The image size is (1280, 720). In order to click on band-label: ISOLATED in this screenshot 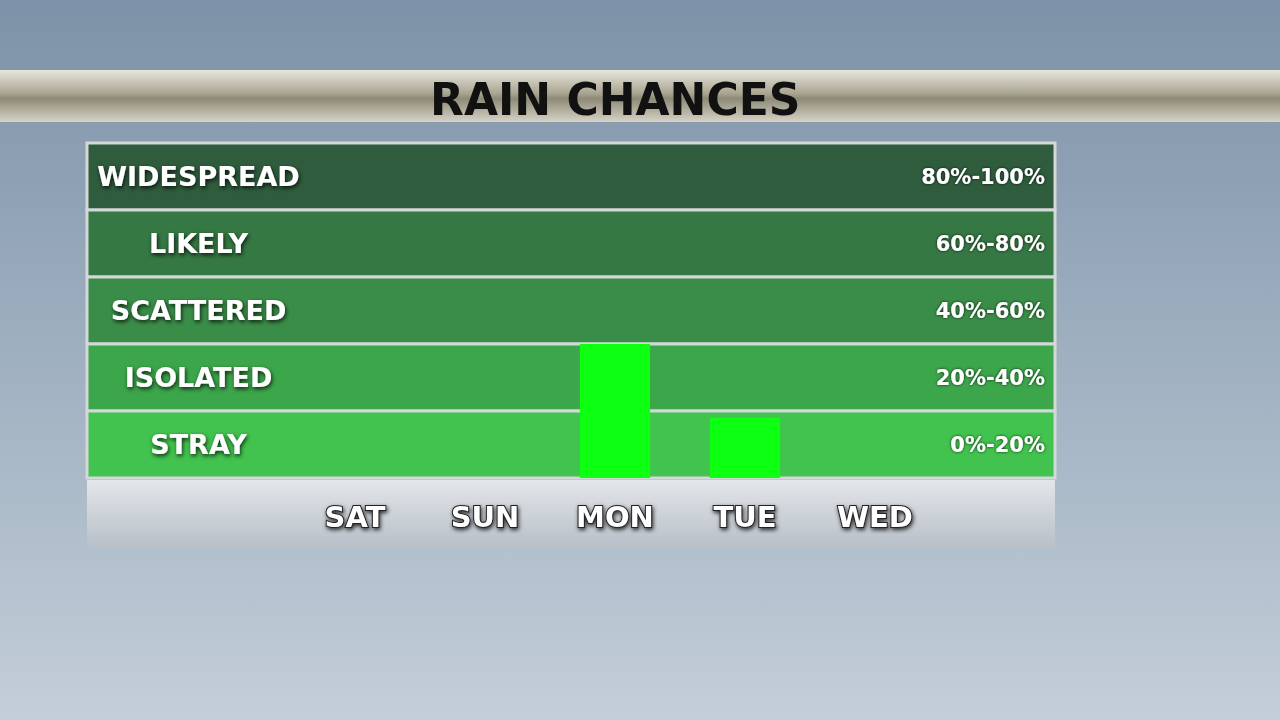, I will do `click(198, 377)`.